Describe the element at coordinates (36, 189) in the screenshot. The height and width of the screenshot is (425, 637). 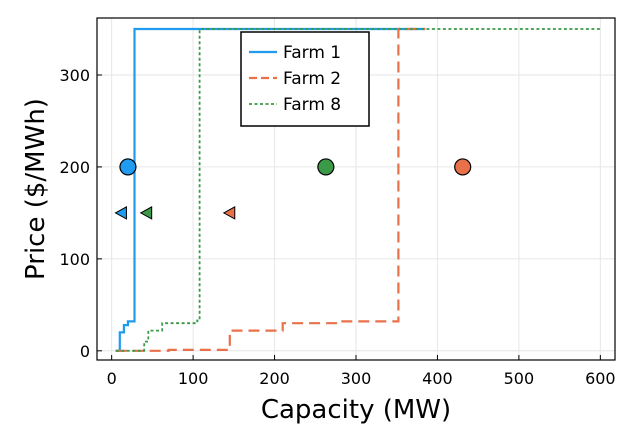
I see `y-axis-label: Price ($/MWh)` at that location.